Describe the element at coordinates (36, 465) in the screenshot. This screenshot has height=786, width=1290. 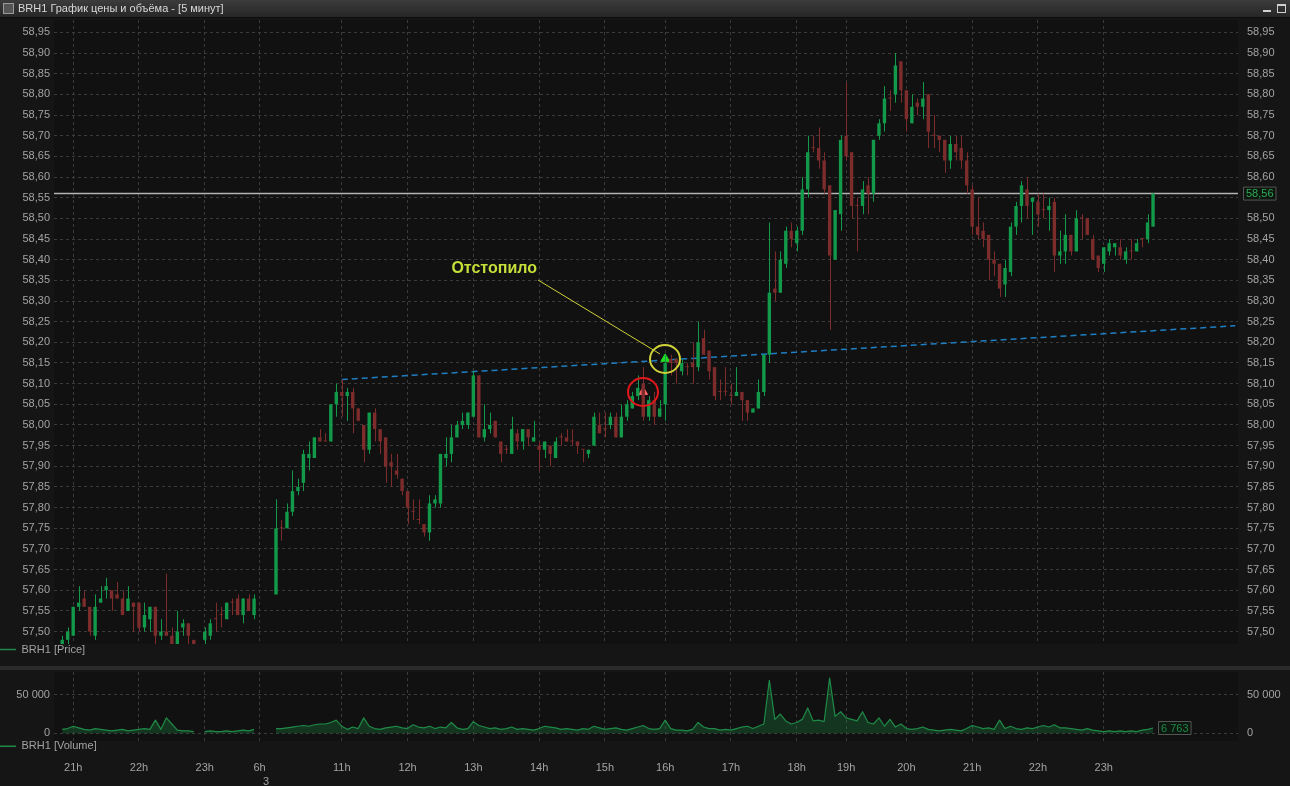
I see `y-tick-label: 57,90` at that location.